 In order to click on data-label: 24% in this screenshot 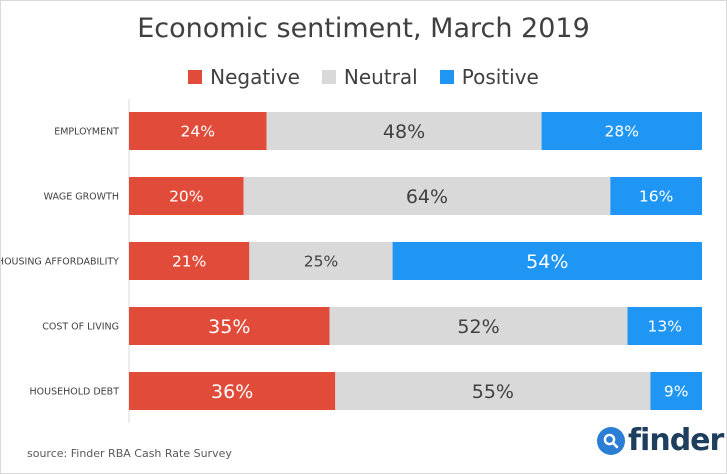, I will do `click(198, 132)`.